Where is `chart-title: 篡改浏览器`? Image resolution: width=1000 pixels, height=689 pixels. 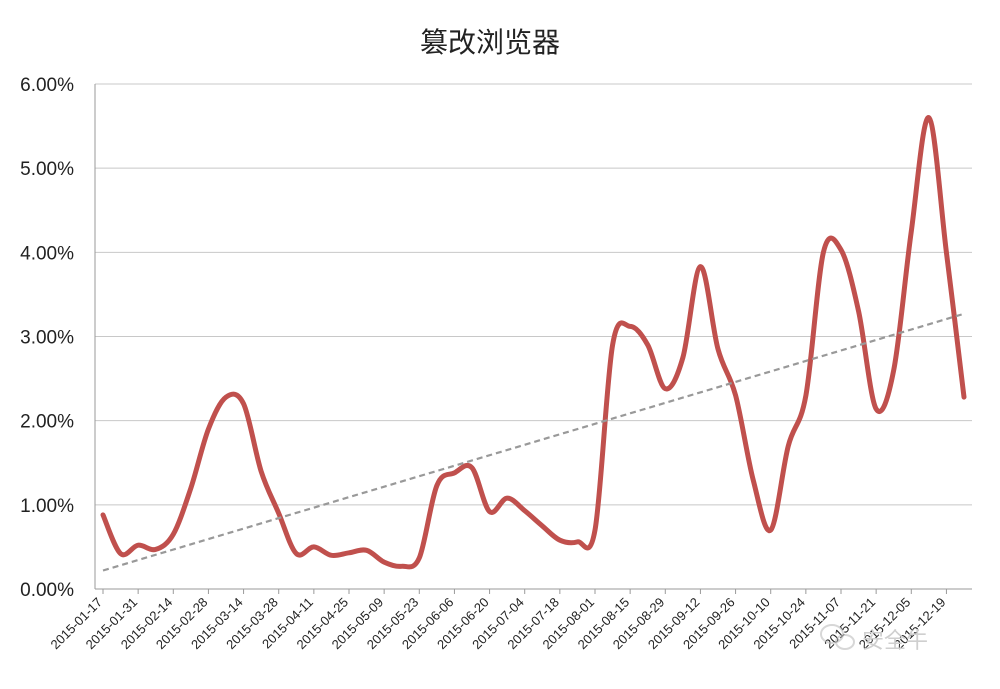 chart-title: 篡改浏览器 is located at coordinates (490, 42).